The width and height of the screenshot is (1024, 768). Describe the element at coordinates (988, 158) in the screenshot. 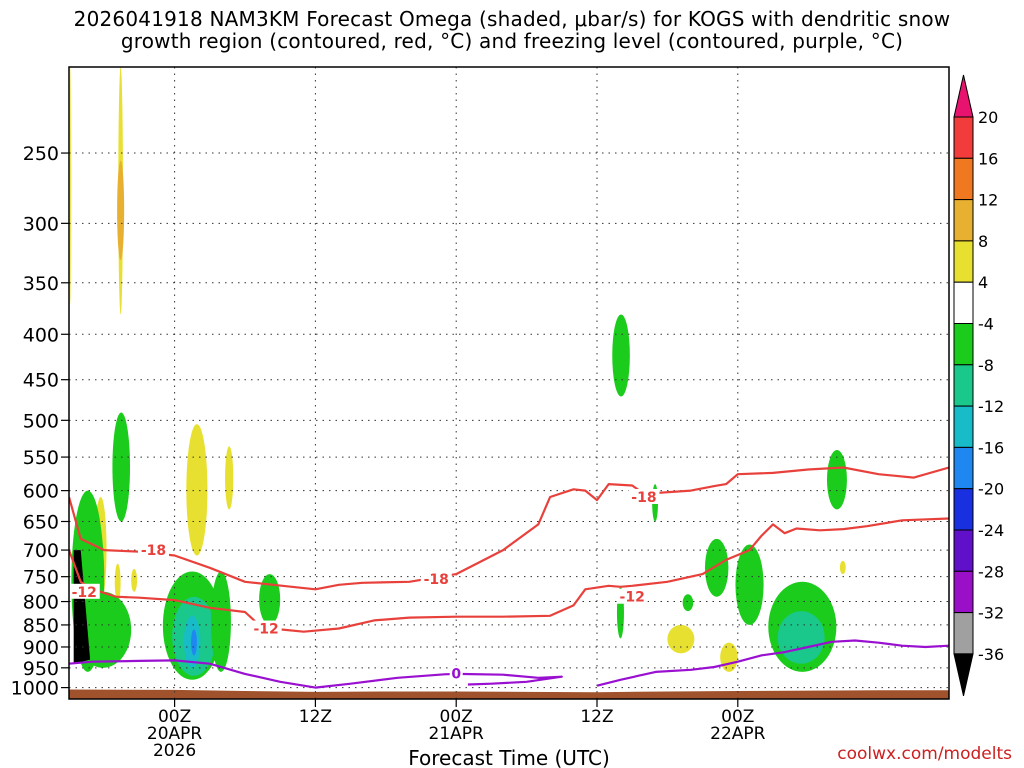

I see `colorbar-label-1: 16` at that location.